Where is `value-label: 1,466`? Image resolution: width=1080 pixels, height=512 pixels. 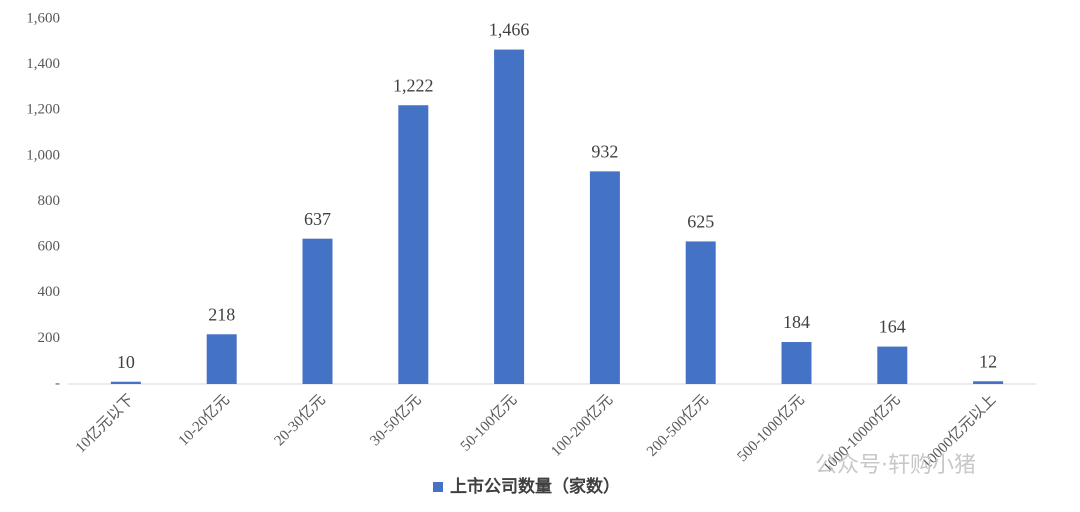 value-label: 1,466 is located at coordinates (509, 30).